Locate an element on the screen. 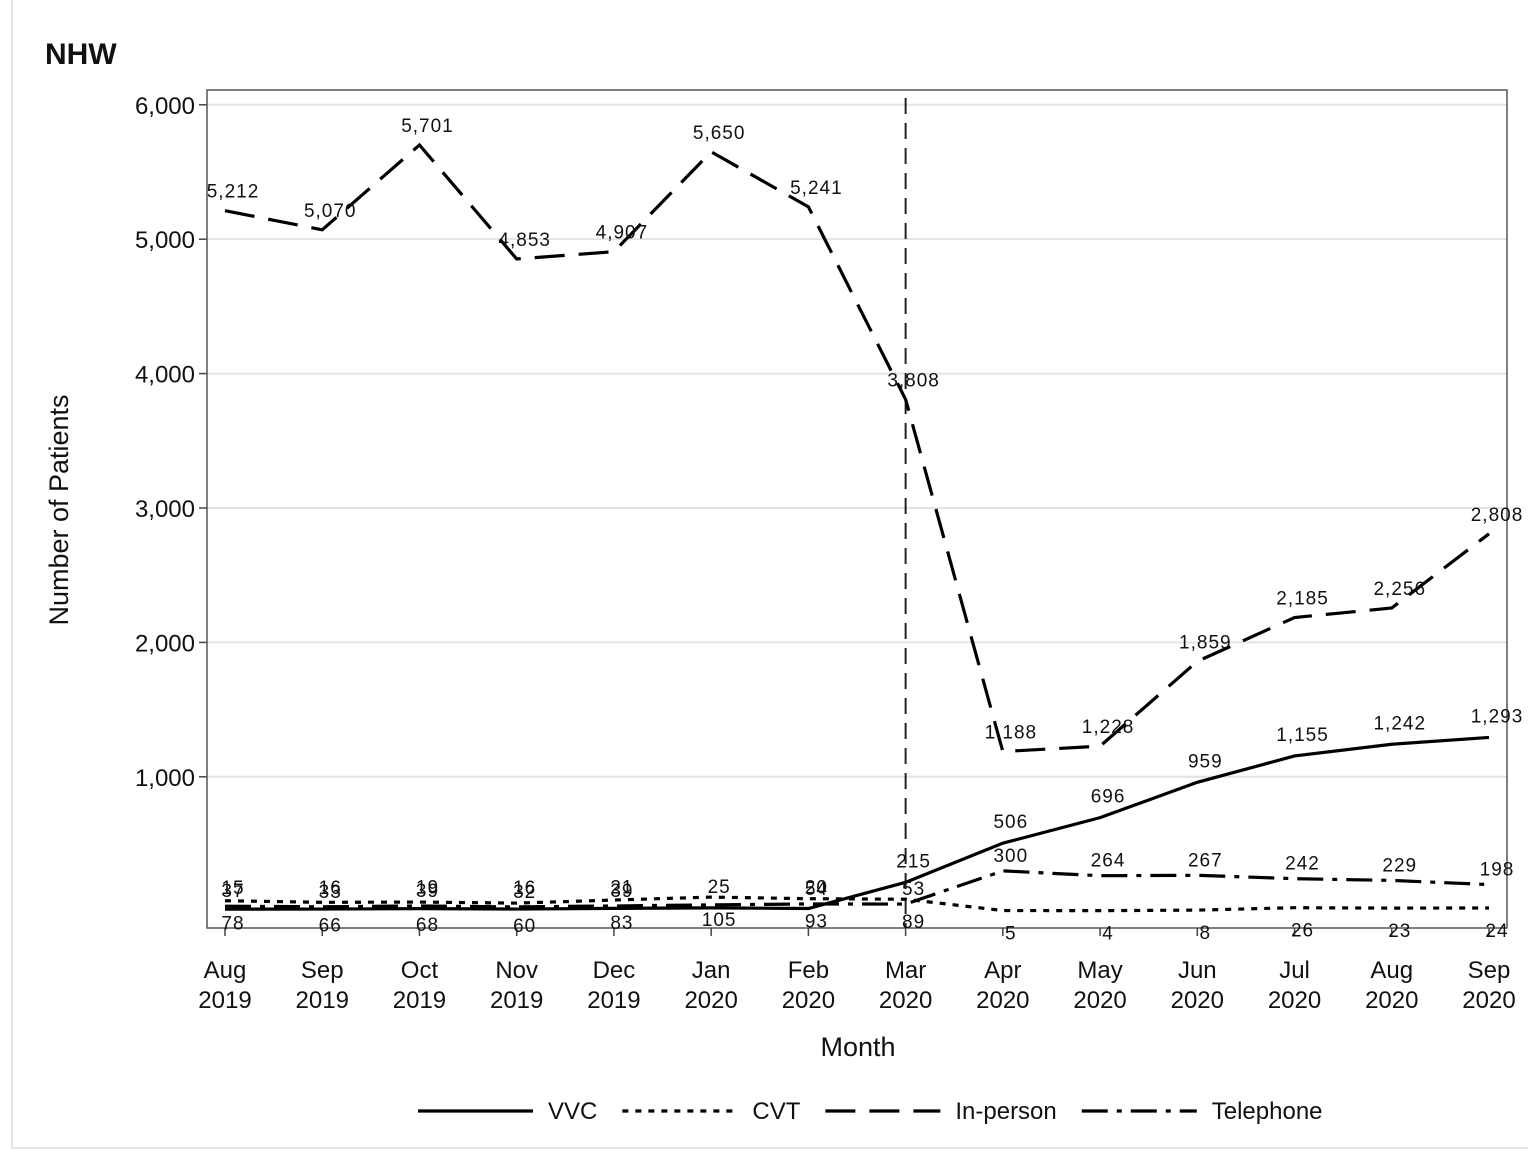 The width and height of the screenshot is (1528, 1151). data-label: 506 is located at coordinates (1010, 822).